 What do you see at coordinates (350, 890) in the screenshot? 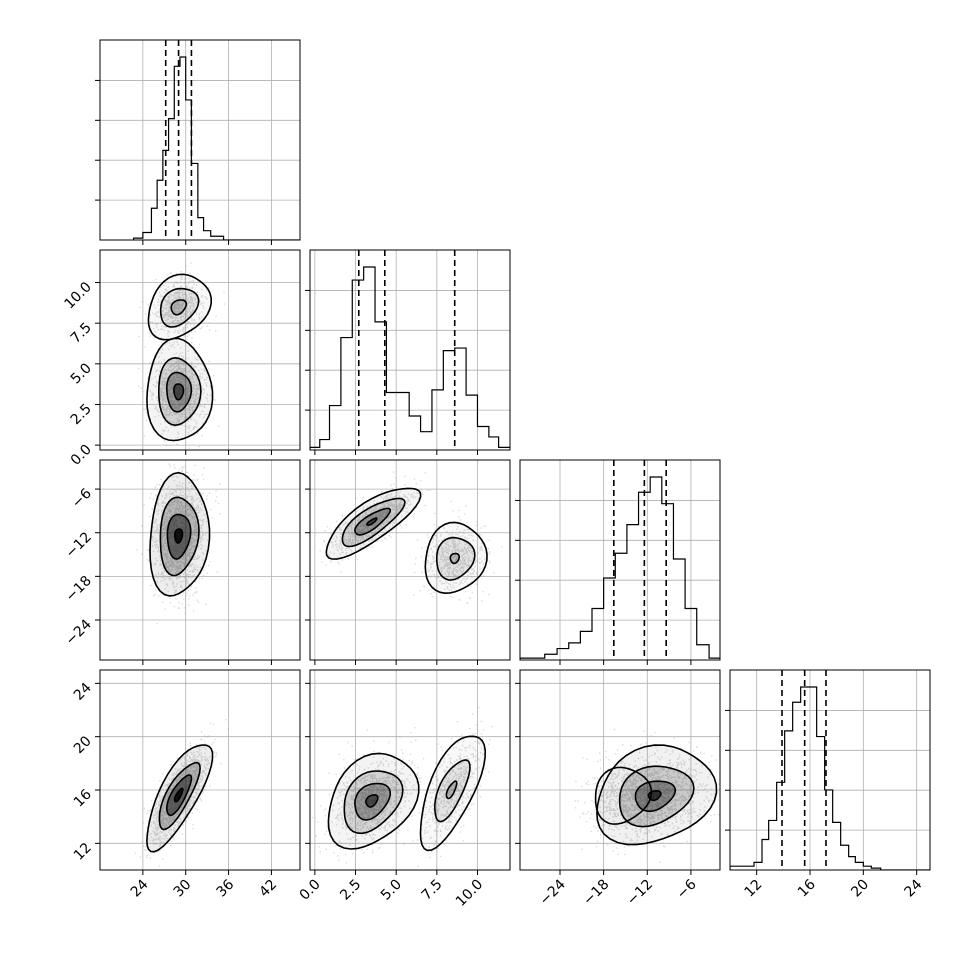
I see `x-tick-label-p1-1: 2.5` at bounding box center [350, 890].